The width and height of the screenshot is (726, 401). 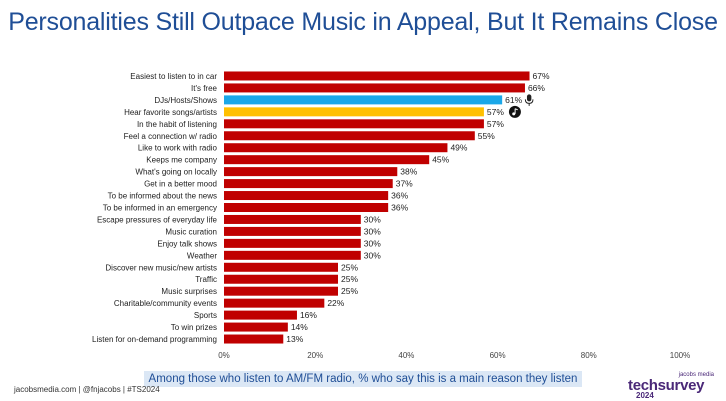 What do you see at coordinates (162, 196) in the screenshot?
I see `category-label: To be informed about the news` at bounding box center [162, 196].